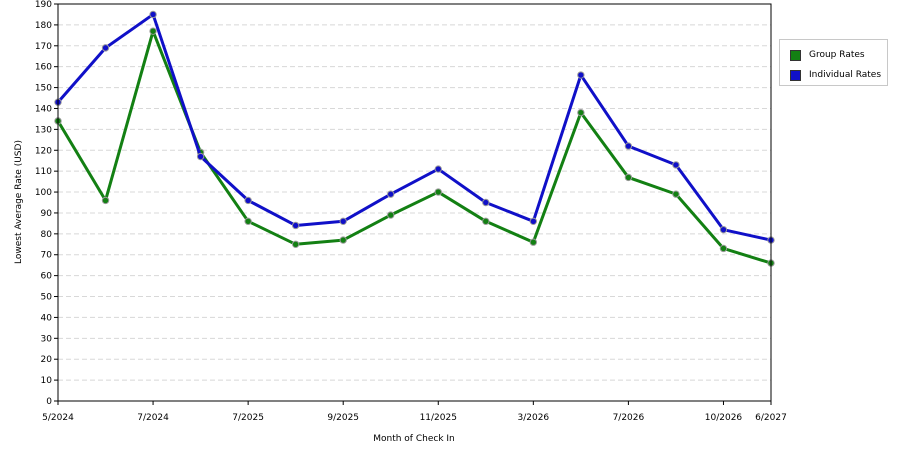 This screenshot has height=450, width=900. I want to click on legend-swatch-group-rates, so click(795, 55).